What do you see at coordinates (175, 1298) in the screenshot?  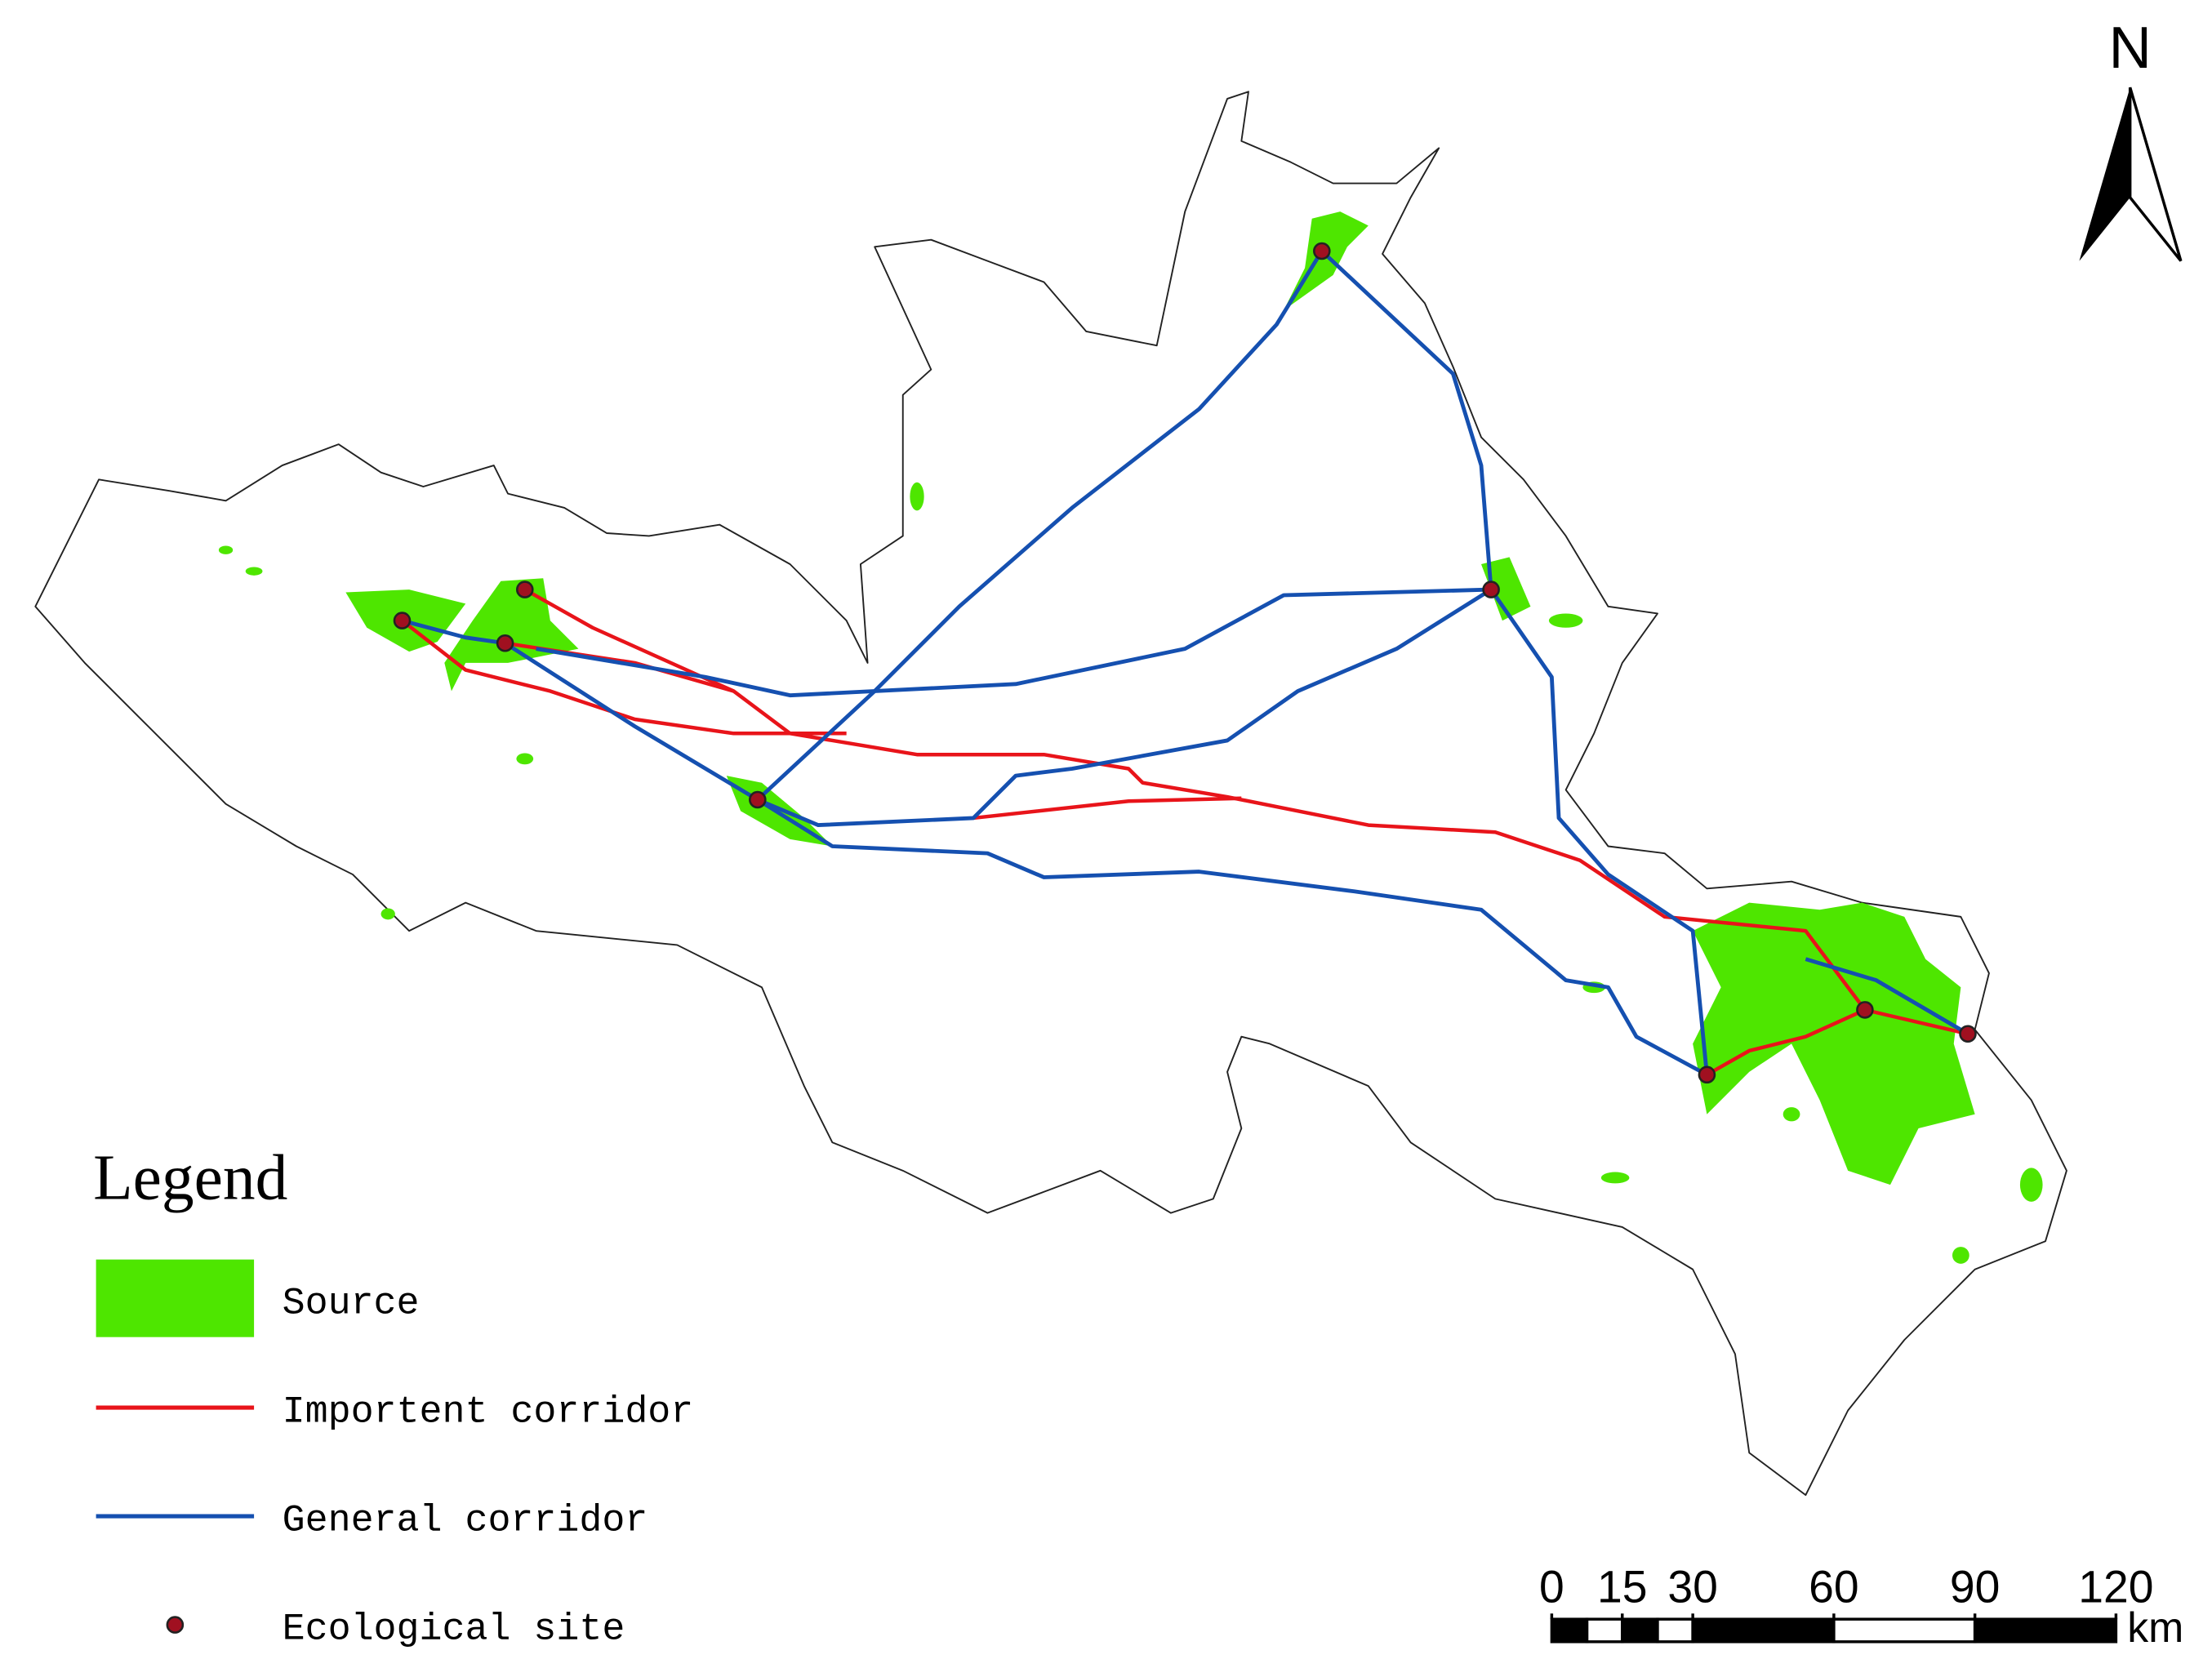 I see `legend-source-swatch` at bounding box center [175, 1298].